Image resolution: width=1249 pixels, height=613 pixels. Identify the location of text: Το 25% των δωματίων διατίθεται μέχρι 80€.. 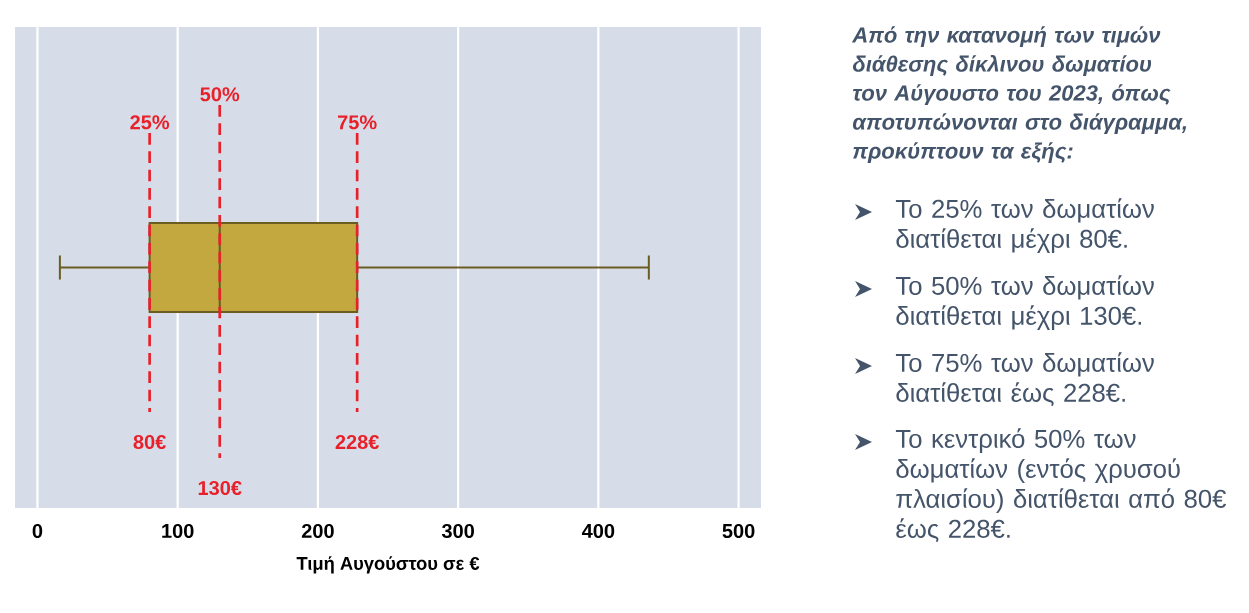
(1024, 226).